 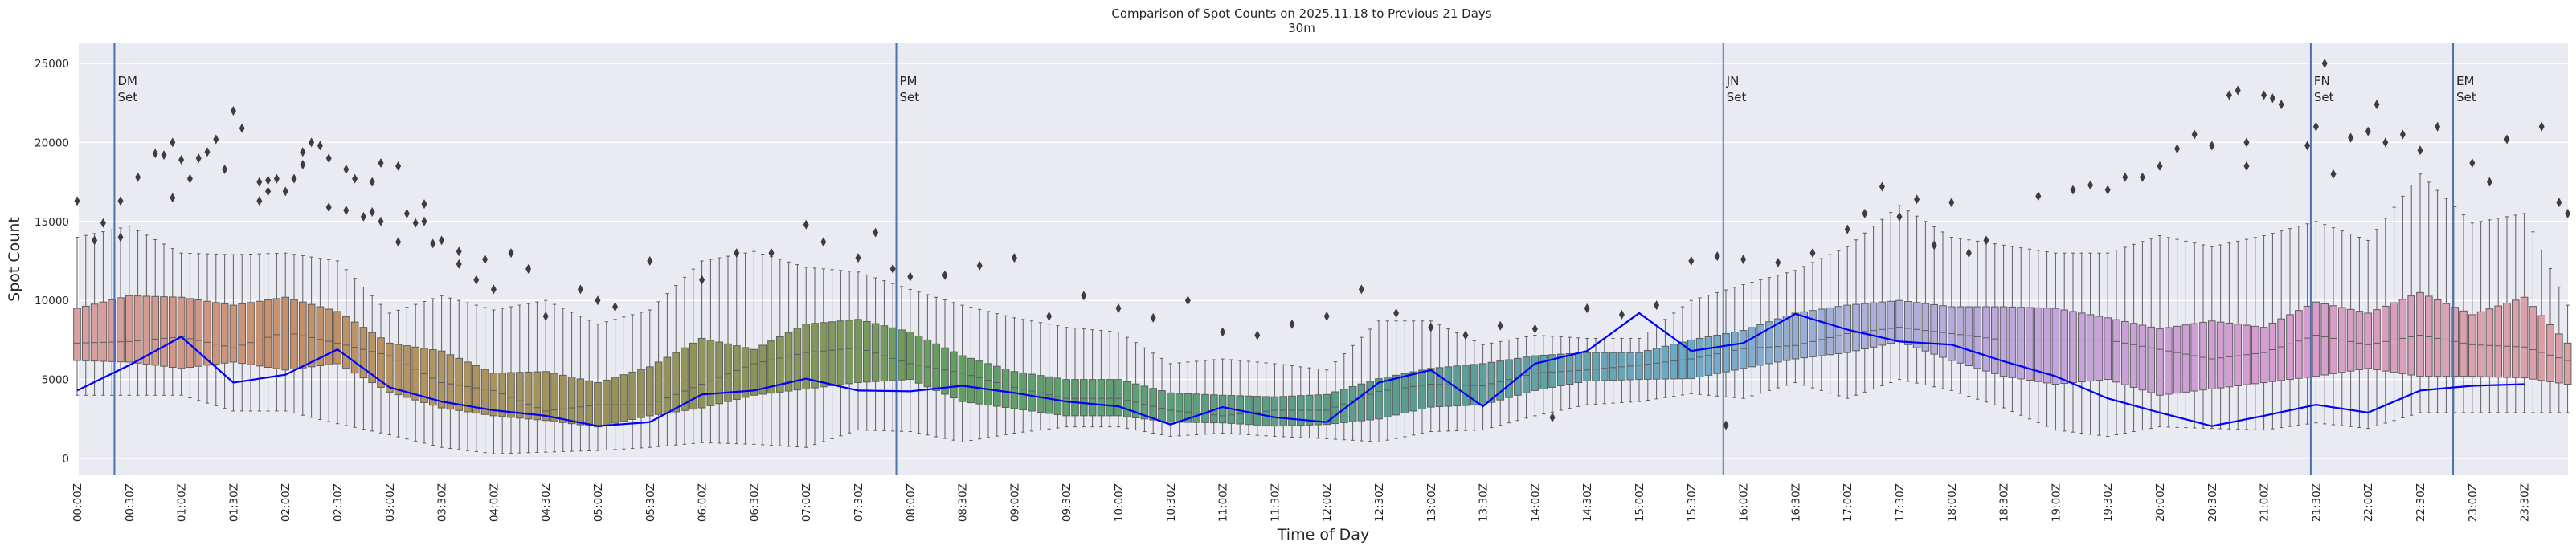 I want to click on event-label: Set, so click(x=910, y=97).